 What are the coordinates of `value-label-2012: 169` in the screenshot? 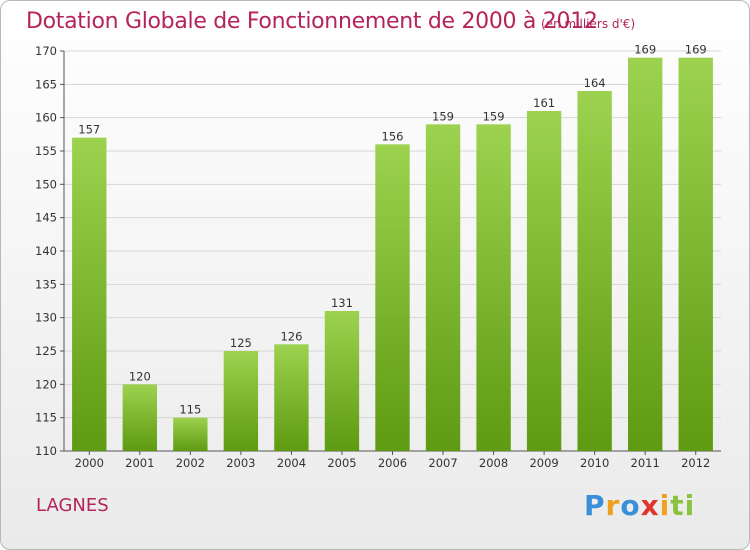 It's located at (696, 50).